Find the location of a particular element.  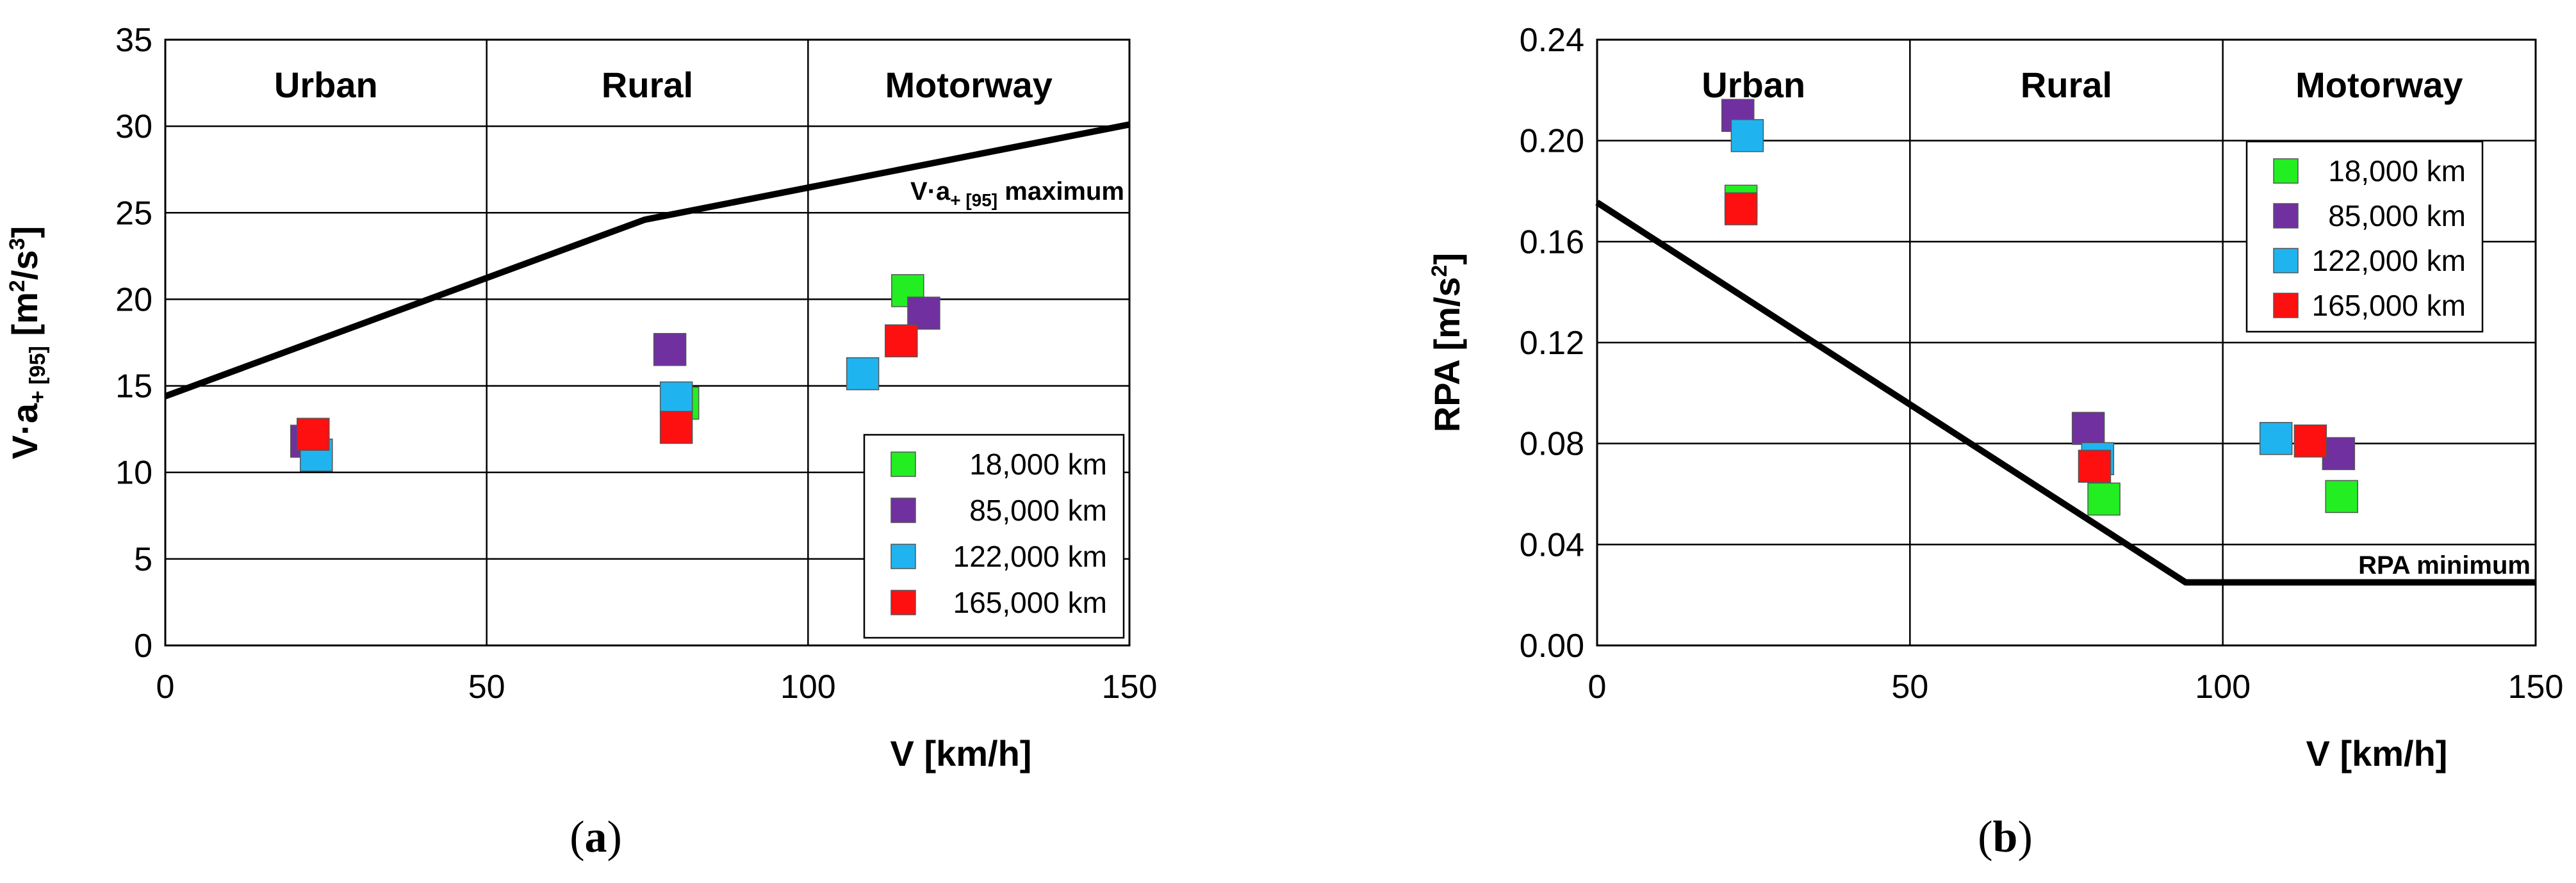

y-tick-label: 0.24 is located at coordinates (1552, 40).